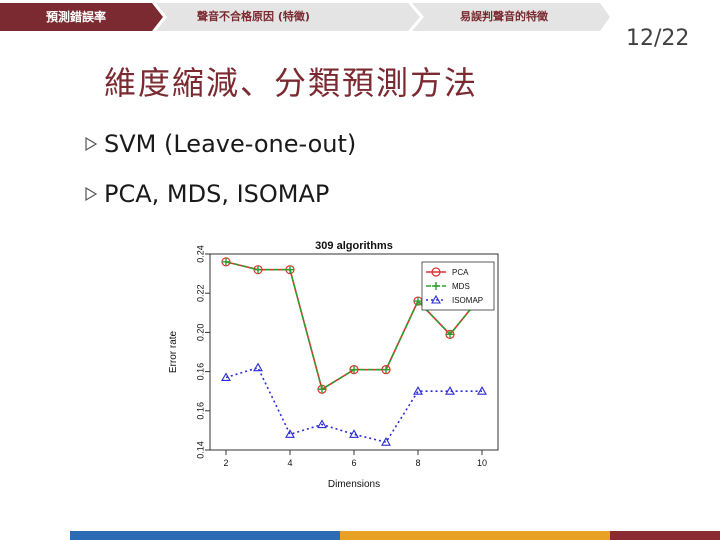 This screenshot has width=720, height=540. Describe the element at coordinates (461, 286) in the screenshot. I see `legend-label-mds: MDS` at that location.